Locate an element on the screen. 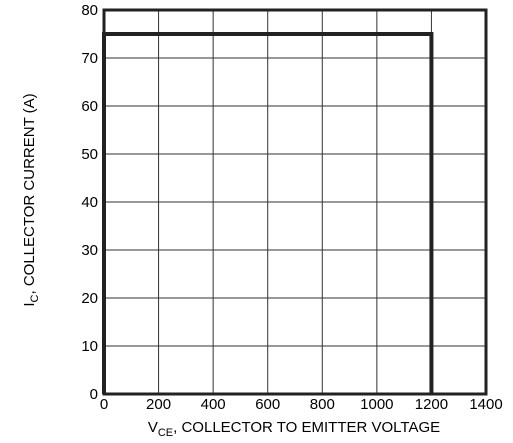  x-axis-label: VCE, COLLECTOR TO EMITTER VOLTAGE is located at coordinates (294, 429).